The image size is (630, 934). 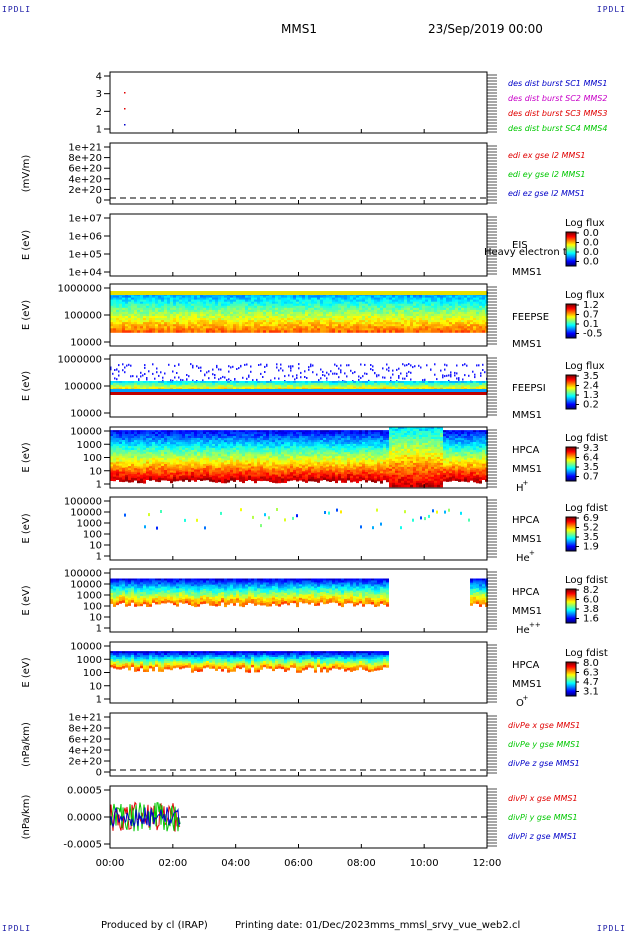 What do you see at coordinates (571, 387) in the screenshot?
I see `colorbar-step` at bounding box center [571, 387].